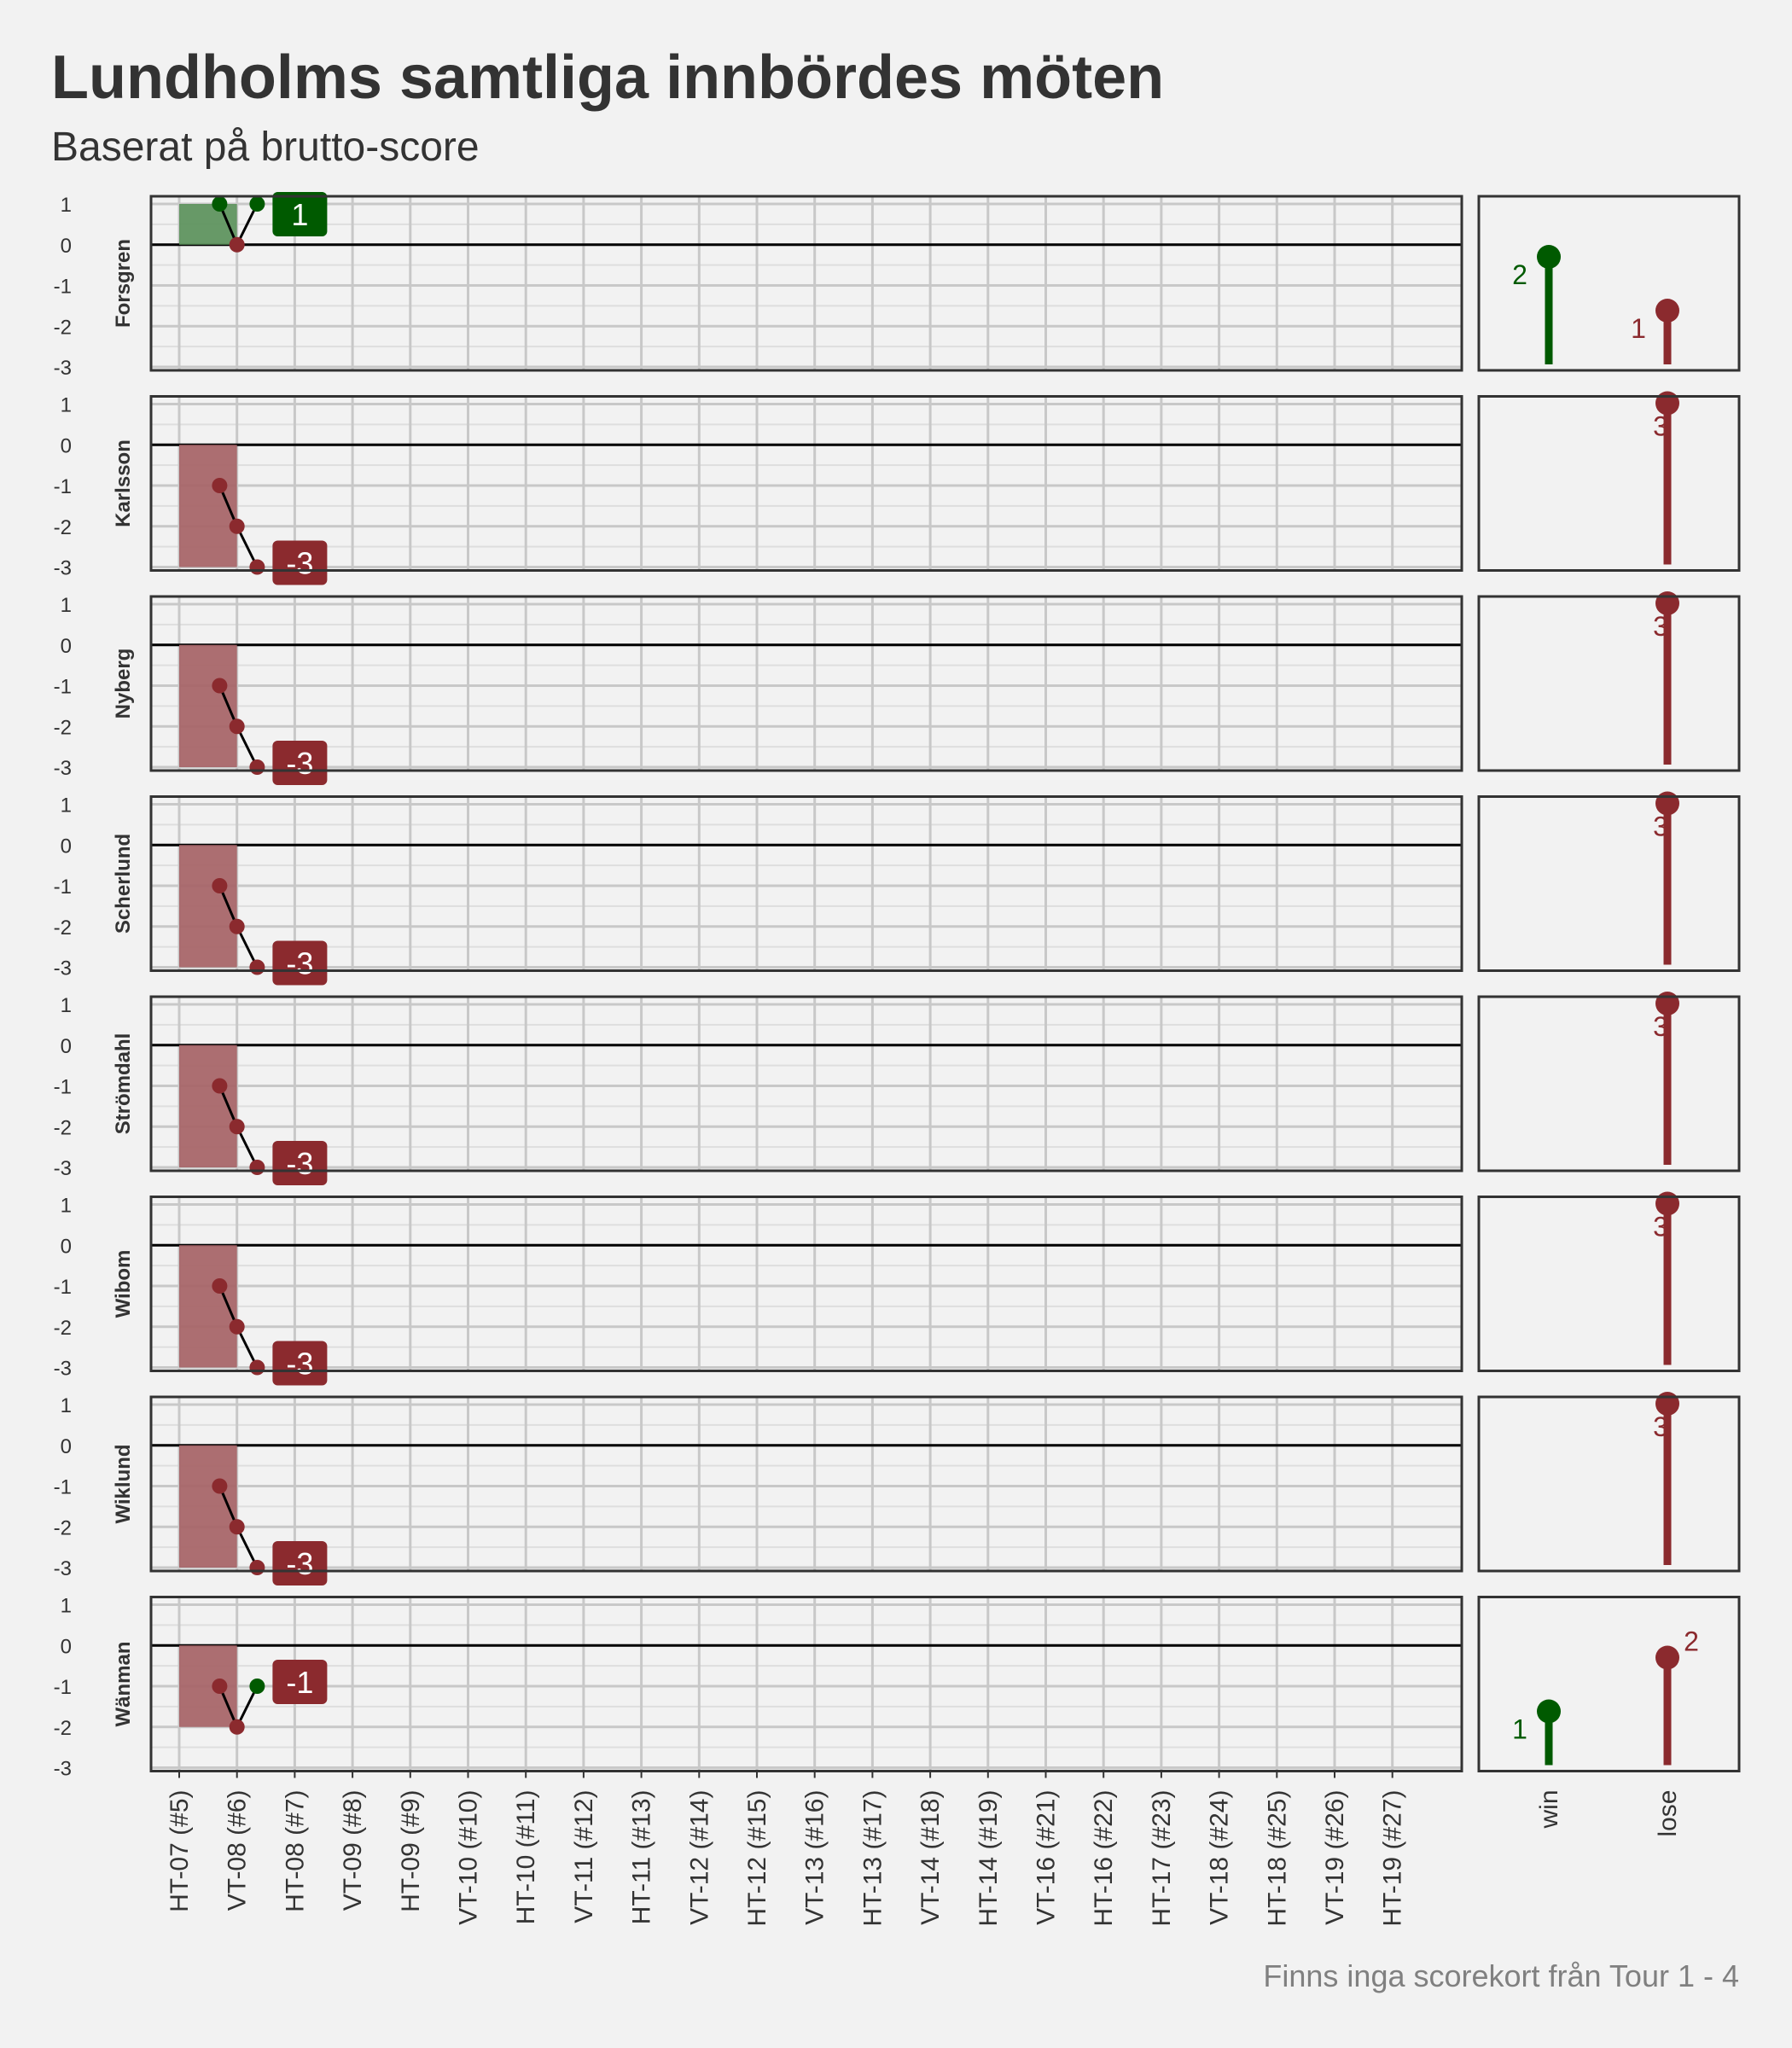  What do you see at coordinates (1549, 1711) in the screenshot?
I see `summary-win-dot` at bounding box center [1549, 1711].